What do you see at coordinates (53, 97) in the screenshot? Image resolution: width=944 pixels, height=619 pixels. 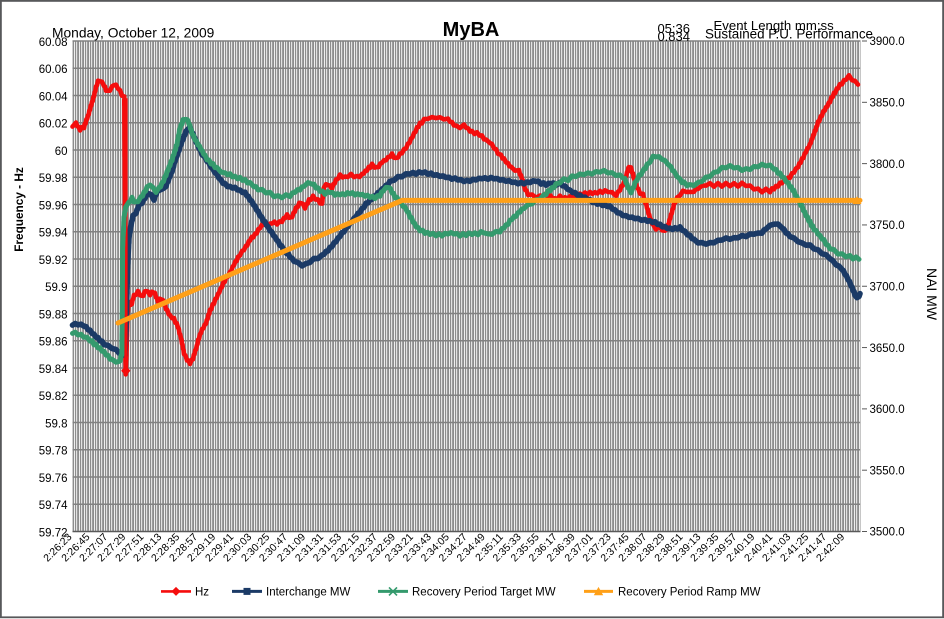 I see `svg-text: 60.04` at bounding box center [53, 97].